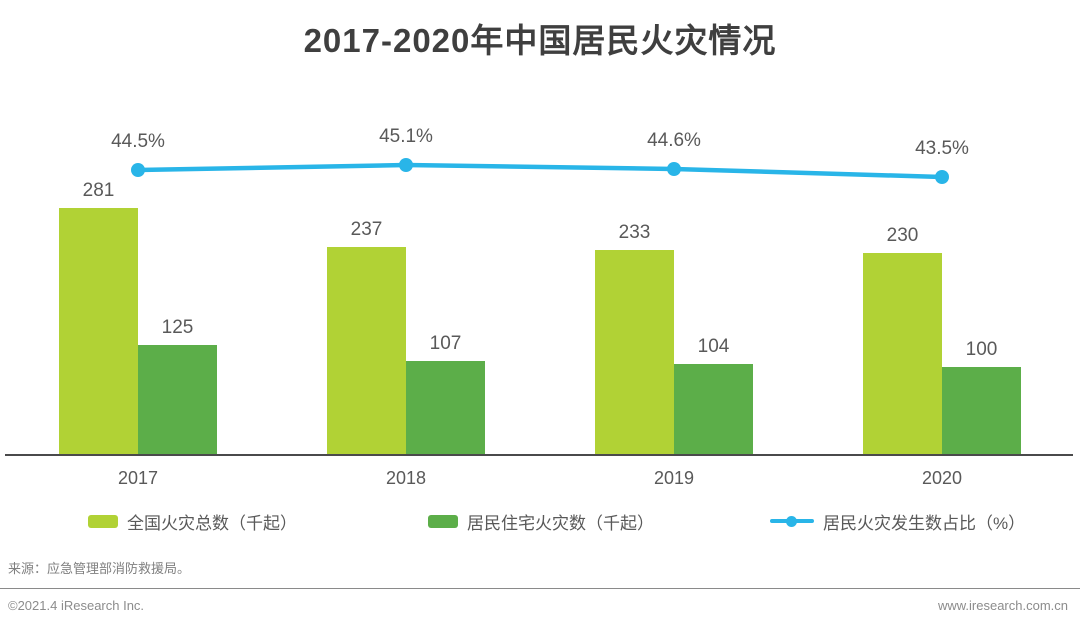 Image resolution: width=1080 pixels, height=624 pixels. Describe the element at coordinates (445, 408) in the screenshot. I see `bar-residential-2018` at that location.